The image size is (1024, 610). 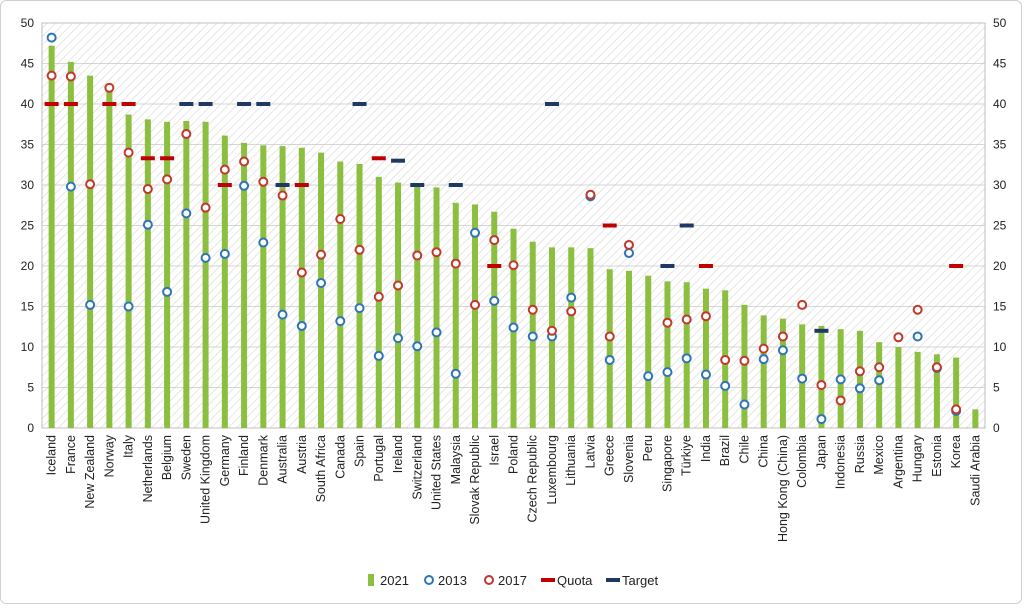 What do you see at coordinates (840, 400) in the screenshot?
I see `marker-2017-indonesia` at bounding box center [840, 400].